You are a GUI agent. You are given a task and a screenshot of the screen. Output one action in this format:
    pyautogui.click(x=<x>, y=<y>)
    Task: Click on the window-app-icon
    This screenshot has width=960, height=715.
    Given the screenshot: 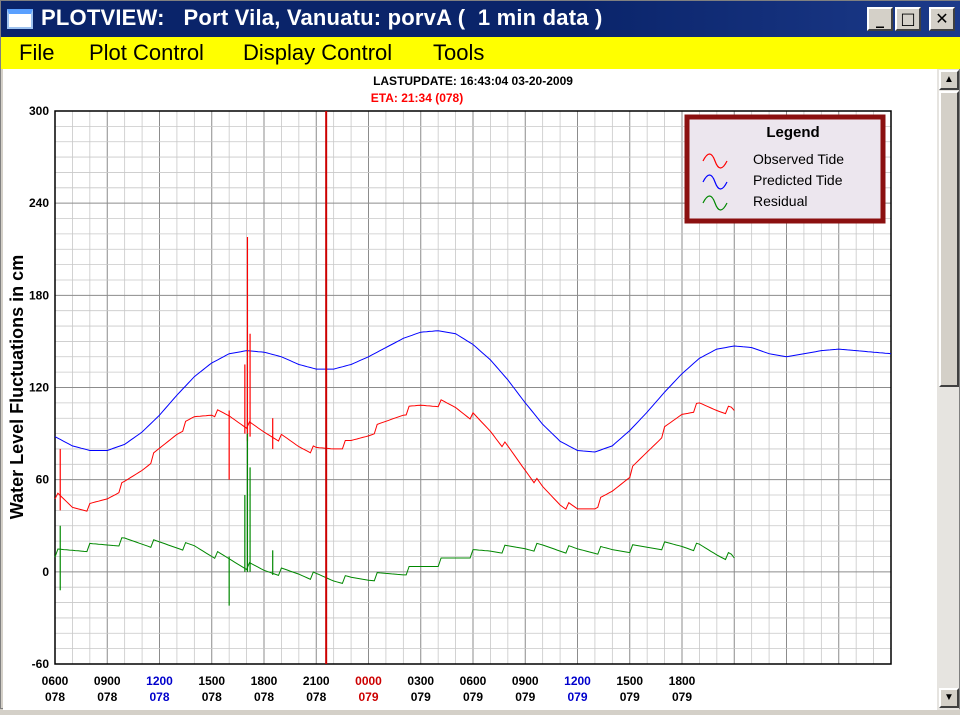 What is the action you would take?
    pyautogui.click(x=20, y=19)
    